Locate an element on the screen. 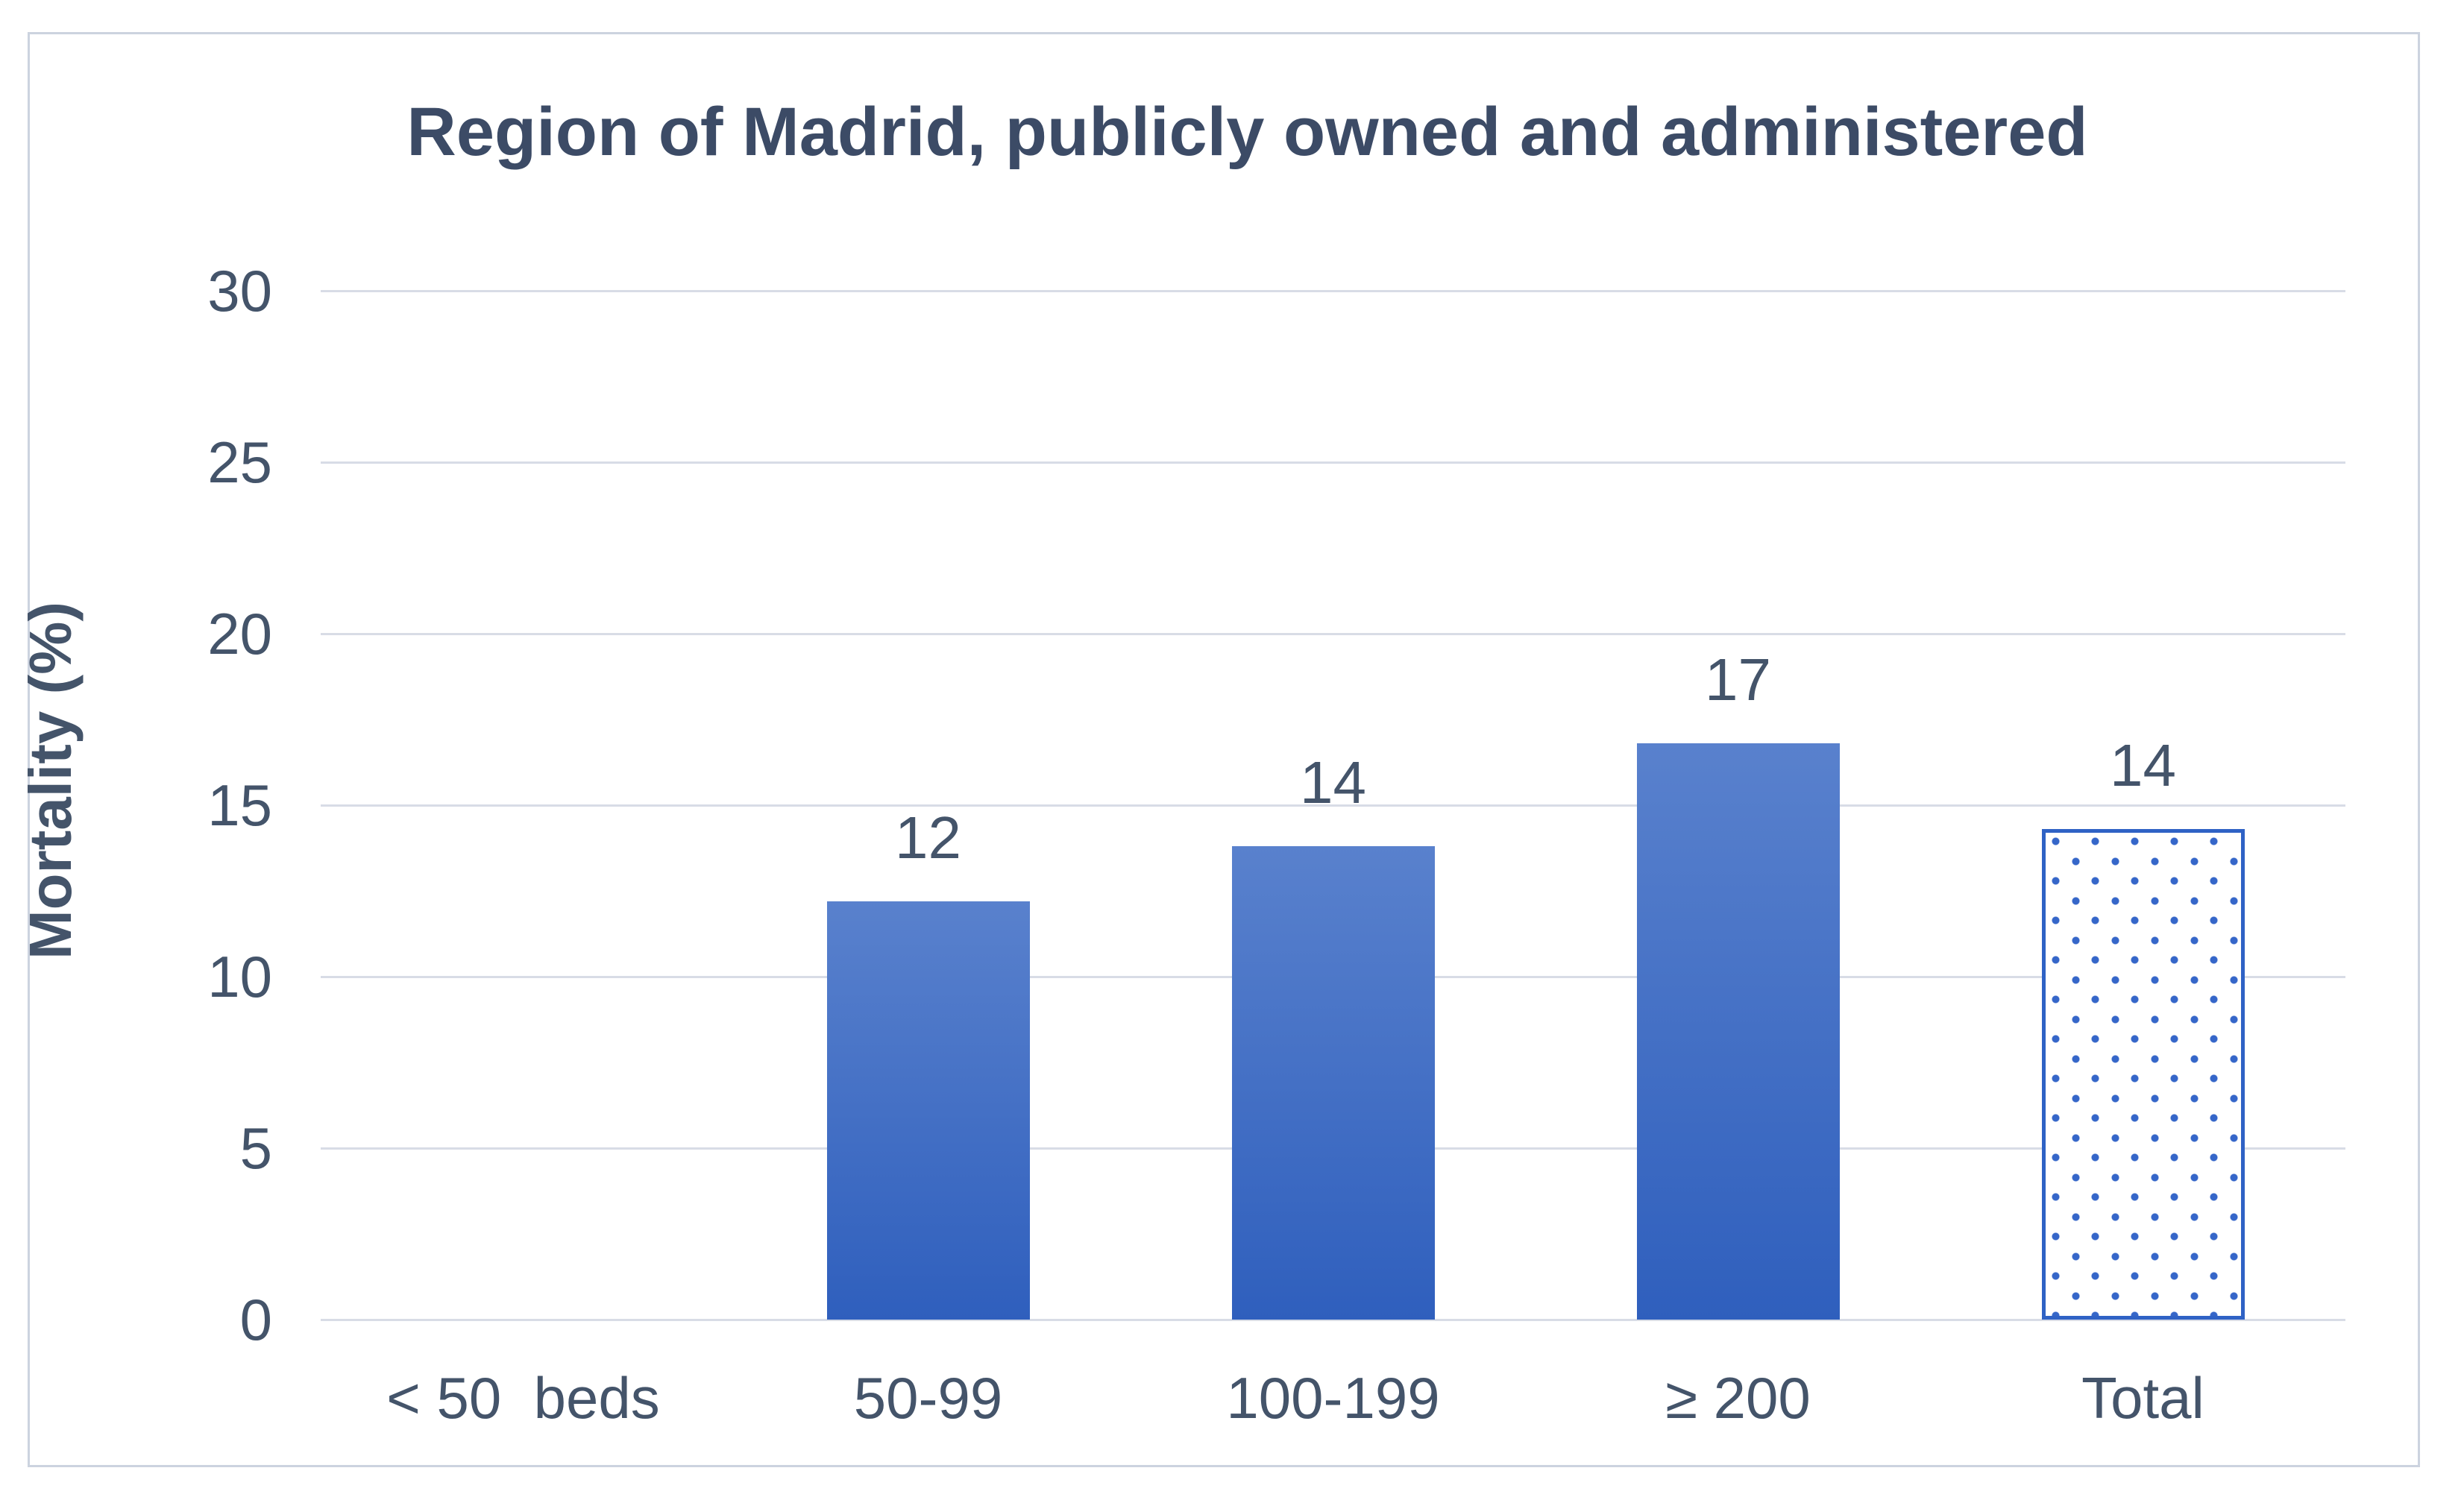  y-tick-label: 0 is located at coordinates (255, 1319).